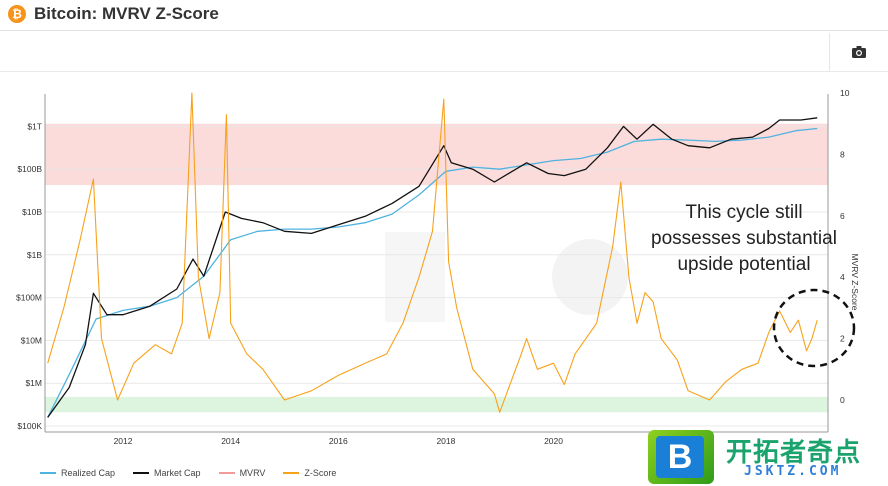  I want to click on y-left-tick-label: $1M, so click(33, 383).